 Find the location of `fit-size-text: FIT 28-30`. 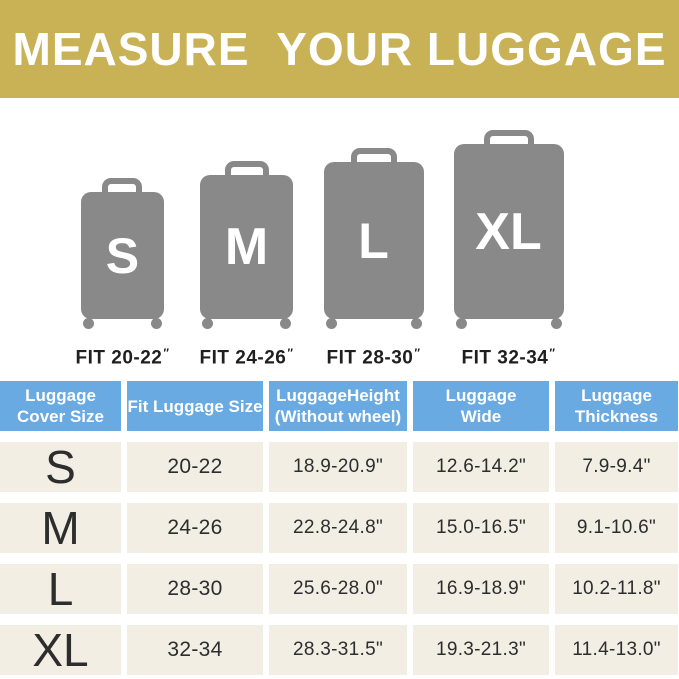

fit-size-text: FIT 28-30 is located at coordinates (370, 358).